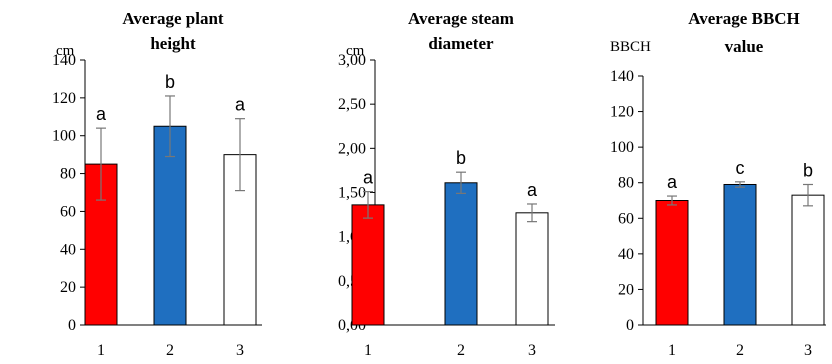 This screenshot has height=364, width=832. What do you see at coordinates (352, 193) in the screenshot?
I see `y-tick-label: 1,50` at bounding box center [352, 193].